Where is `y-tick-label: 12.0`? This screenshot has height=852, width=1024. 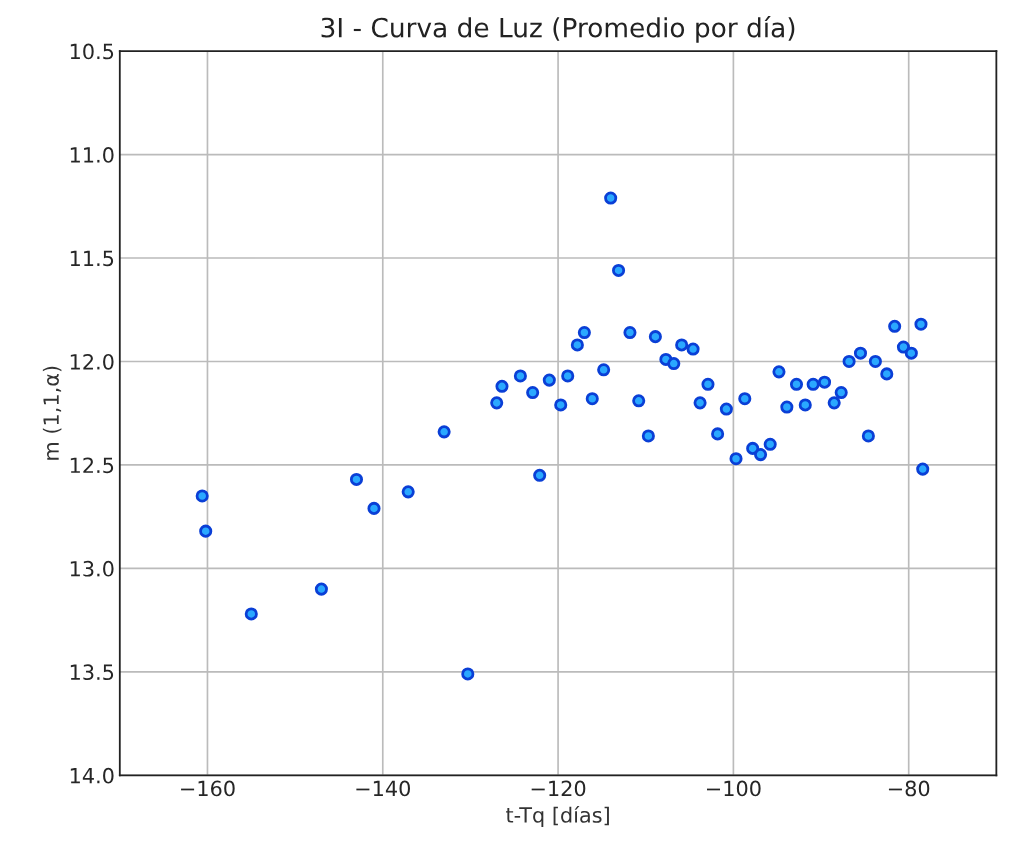
y-tick-label: 12.0 is located at coordinates (92, 361).